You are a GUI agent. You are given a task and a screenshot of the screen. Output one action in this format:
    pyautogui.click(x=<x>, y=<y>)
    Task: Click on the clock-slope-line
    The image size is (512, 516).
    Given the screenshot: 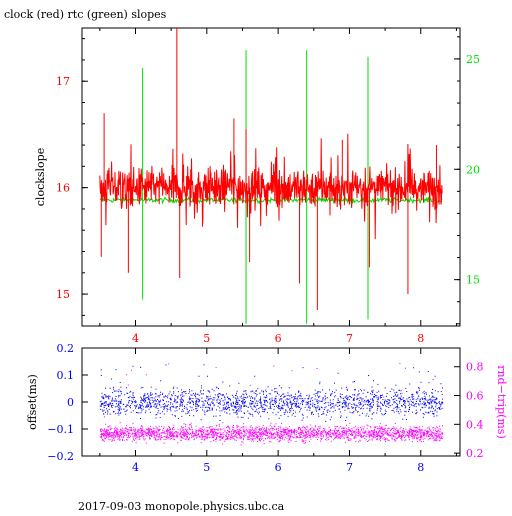 What is the action you would take?
    pyautogui.click(x=271, y=186)
    